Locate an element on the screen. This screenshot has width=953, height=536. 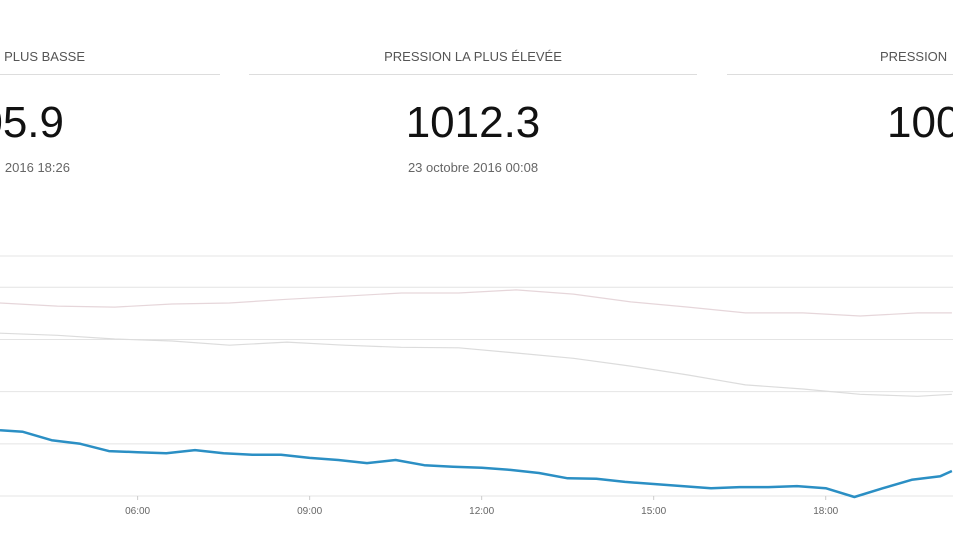
x-tick-label: 18:00 is located at coordinates (825, 511).